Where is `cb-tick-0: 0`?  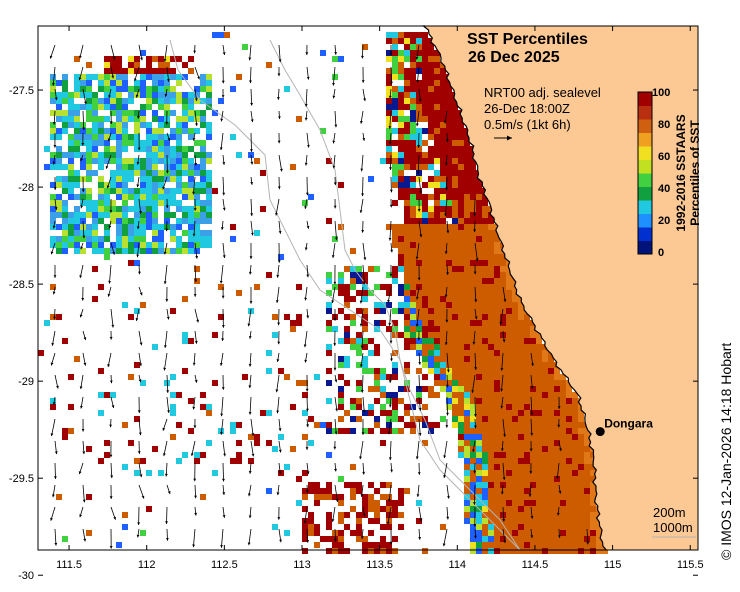 cb-tick-0: 0 is located at coordinates (661, 253).